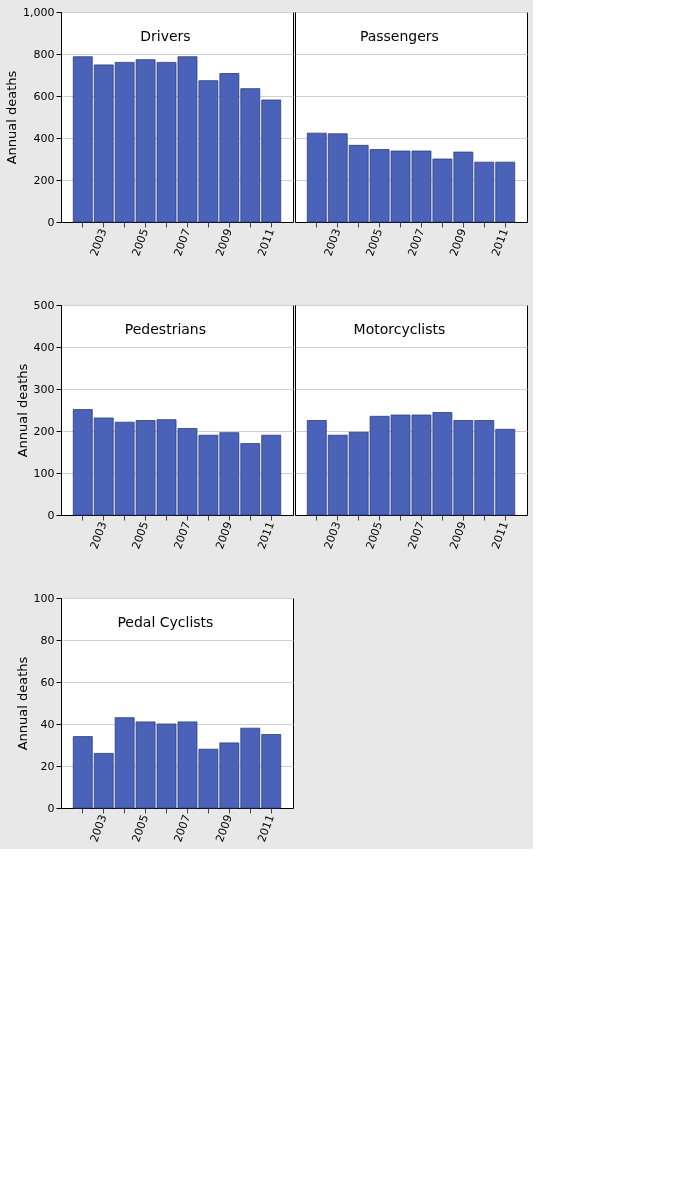  I want to click on y-tick-label: 20, so click(47, 766).